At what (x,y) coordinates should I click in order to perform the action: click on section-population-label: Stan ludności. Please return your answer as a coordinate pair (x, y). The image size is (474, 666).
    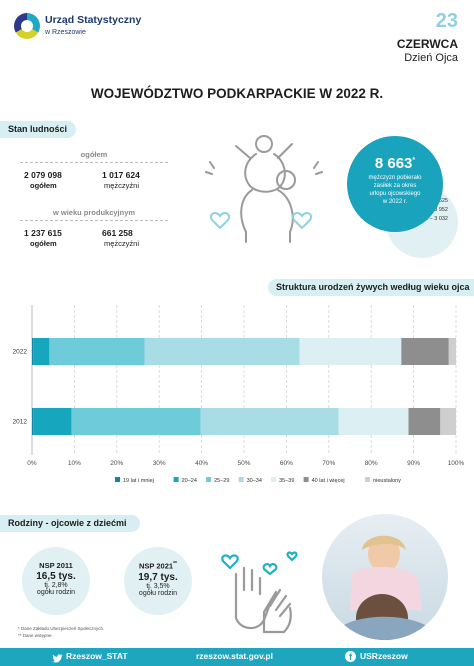
    Looking at the image, I should click on (38, 129).